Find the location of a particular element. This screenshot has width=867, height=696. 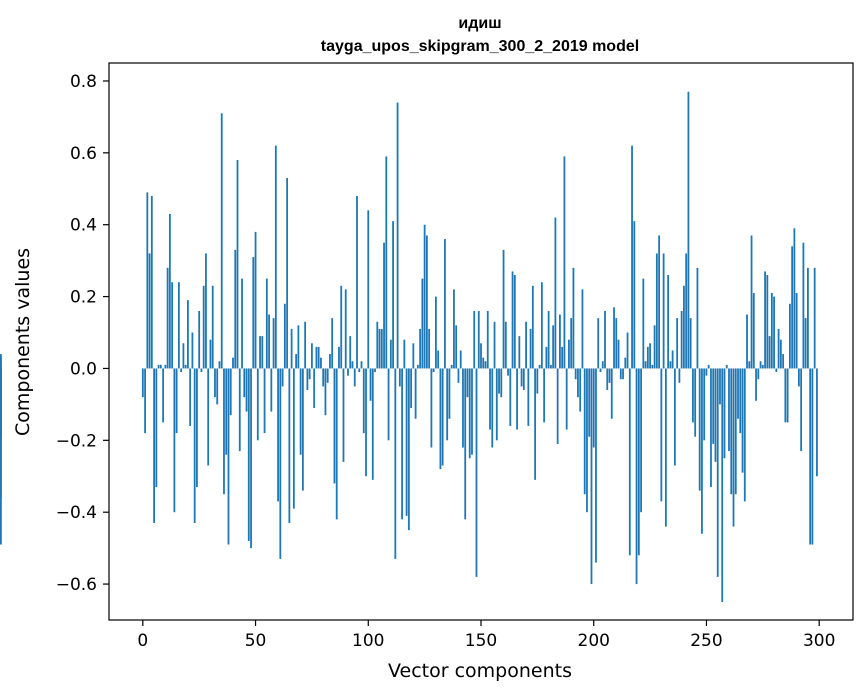

chart-title: идиш is located at coordinates (479, 23).